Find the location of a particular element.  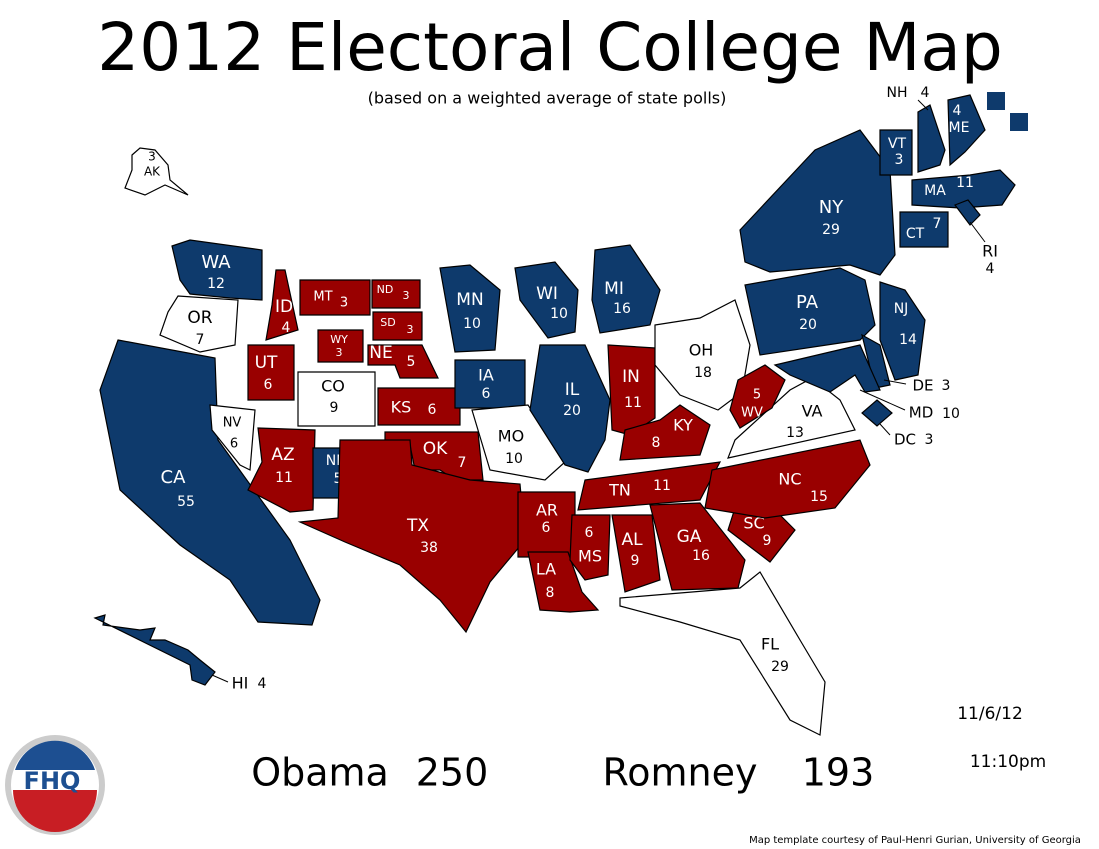

date: 11/6/12 is located at coordinates (990, 714).